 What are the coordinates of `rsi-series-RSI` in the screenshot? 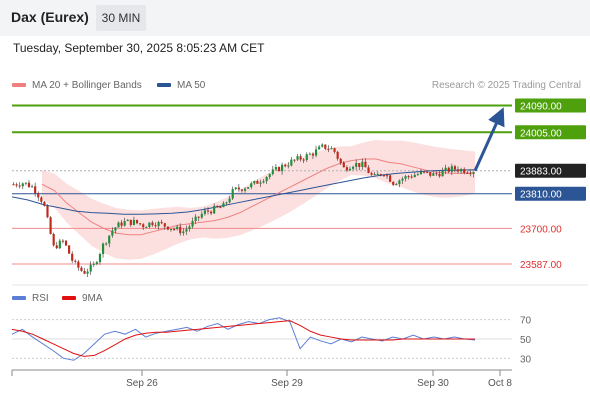 It's located at (243, 339).